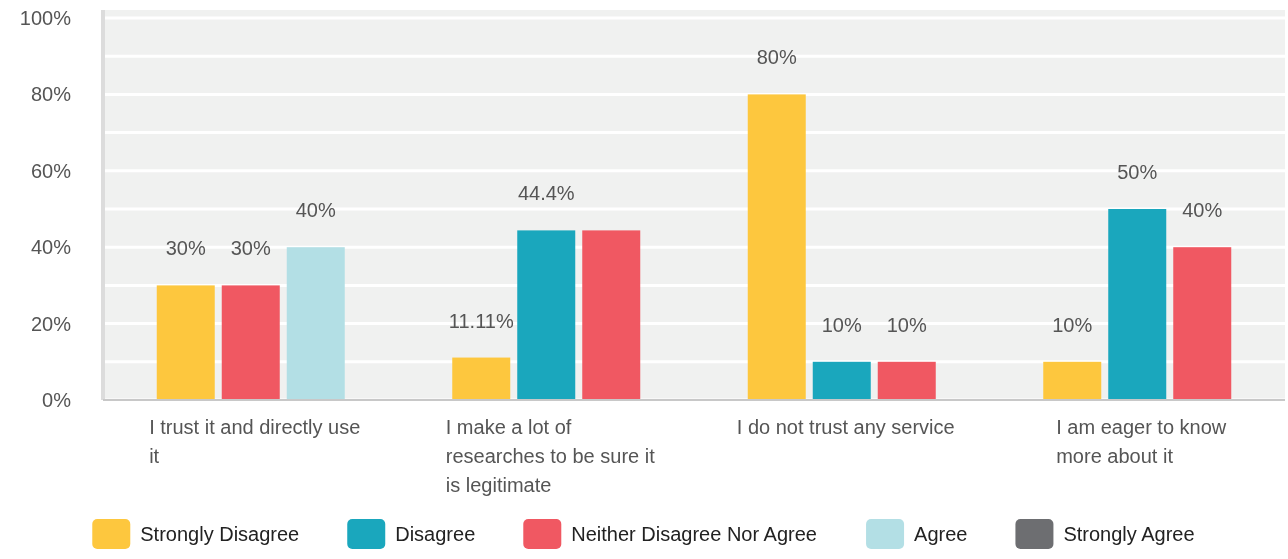 The width and height of the screenshot is (1288, 559). I want to click on legend-label: Neither Disagree Nor Agree, so click(694, 534).